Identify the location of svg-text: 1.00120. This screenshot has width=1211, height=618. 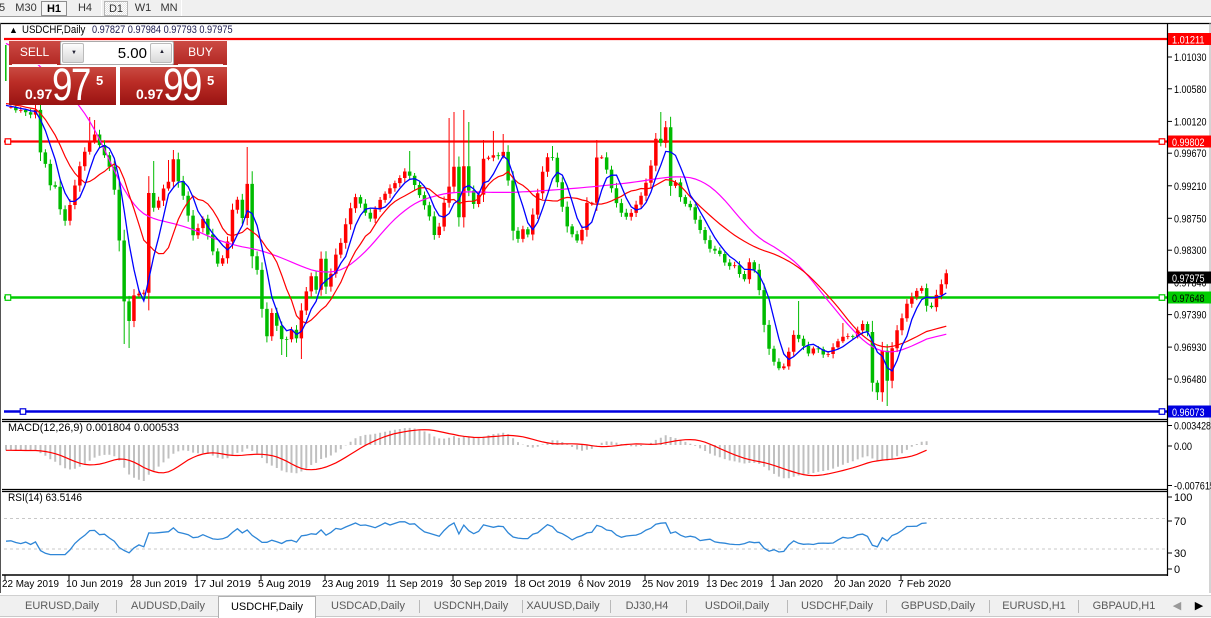
(1190, 122).